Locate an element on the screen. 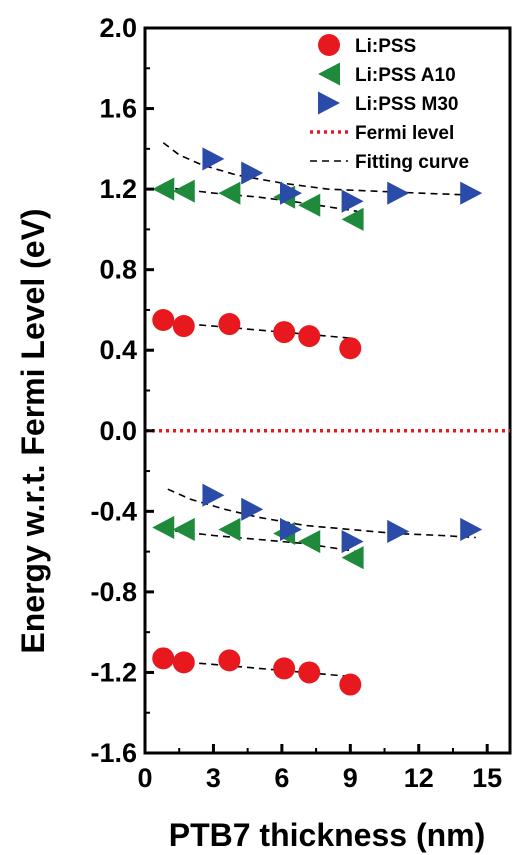 This screenshot has width=515, height=855. y-tick-label: 2.0 is located at coordinates (118, 28).